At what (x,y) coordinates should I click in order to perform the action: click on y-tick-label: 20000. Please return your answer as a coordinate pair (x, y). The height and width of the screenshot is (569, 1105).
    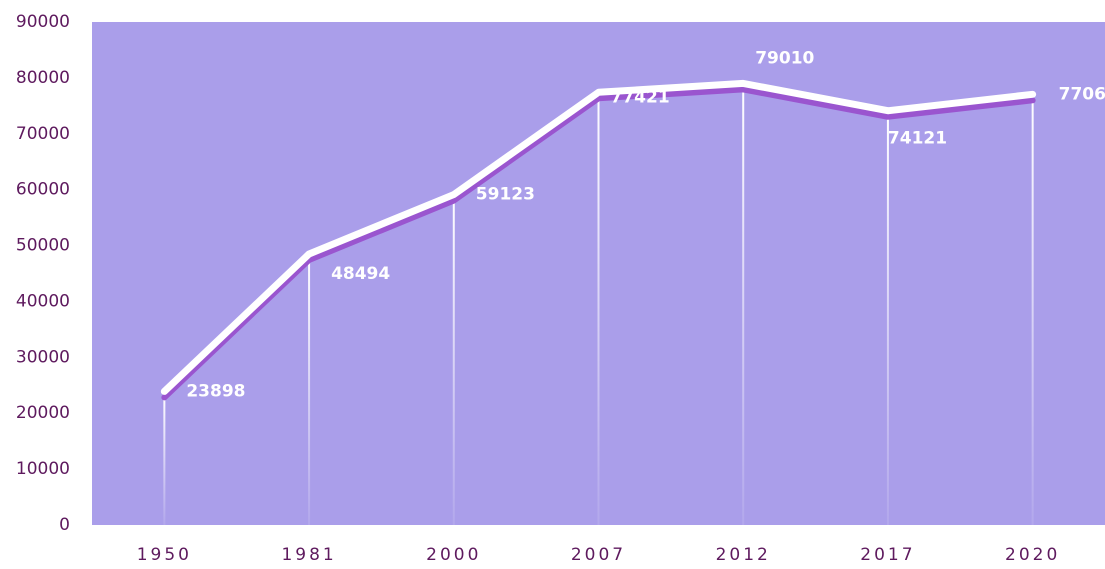
    Looking at the image, I should click on (43, 413).